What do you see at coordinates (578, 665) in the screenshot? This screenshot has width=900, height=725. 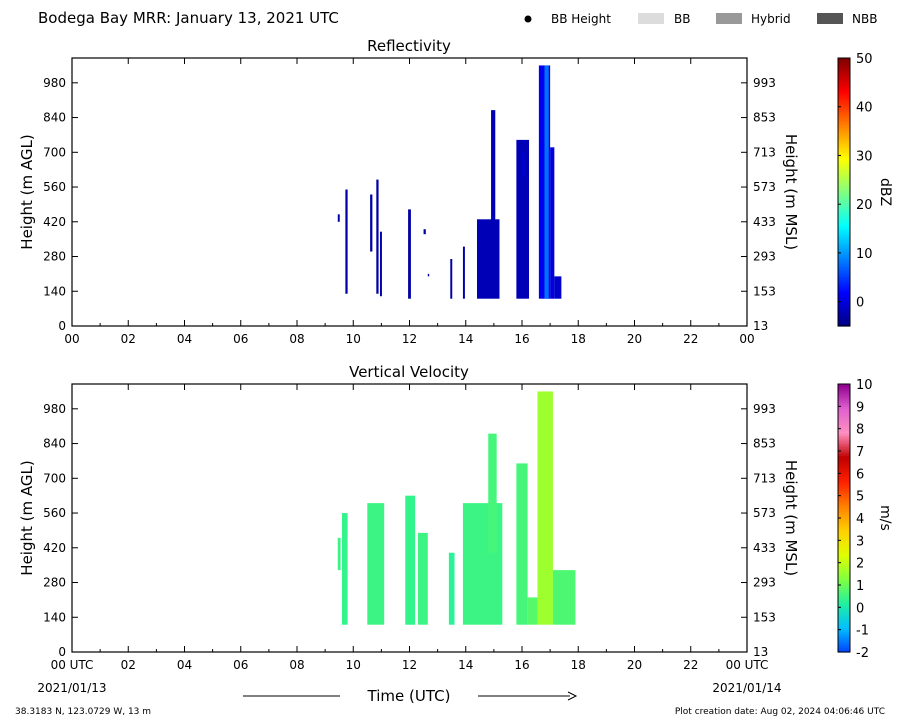 I see `vertical-velocity-xtick-label: 18` at bounding box center [578, 665].